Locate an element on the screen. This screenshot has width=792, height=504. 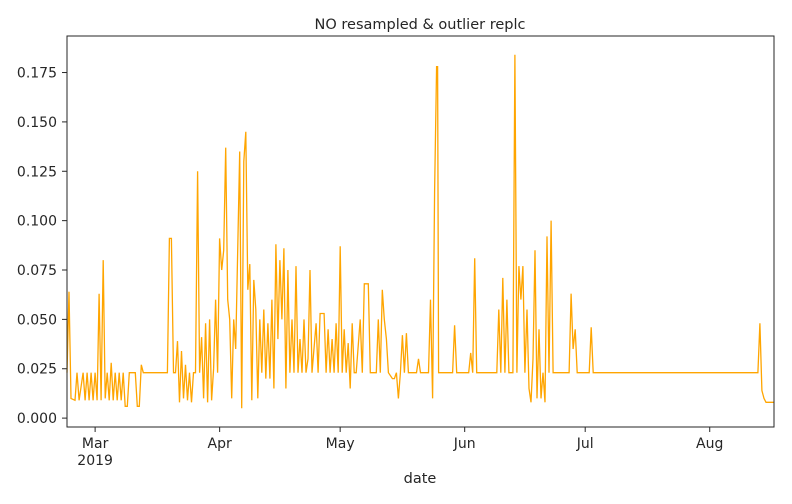
y-tick-label: 0.150 is located at coordinates (37, 123).